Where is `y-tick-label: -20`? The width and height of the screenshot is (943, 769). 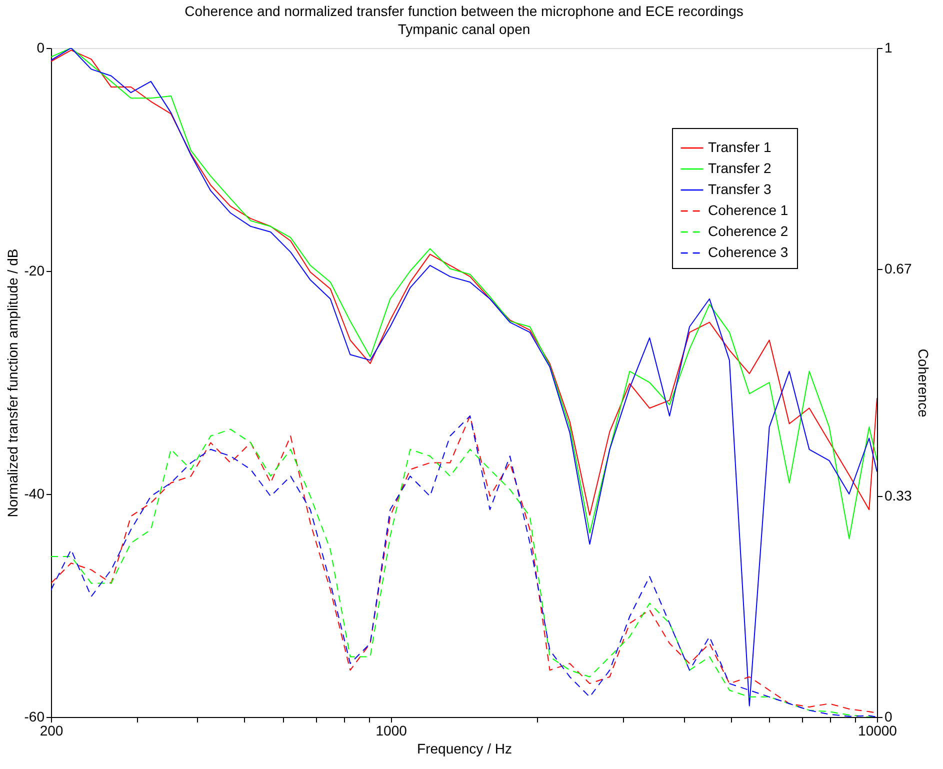
y-tick-label: -20 is located at coordinates (34, 270).